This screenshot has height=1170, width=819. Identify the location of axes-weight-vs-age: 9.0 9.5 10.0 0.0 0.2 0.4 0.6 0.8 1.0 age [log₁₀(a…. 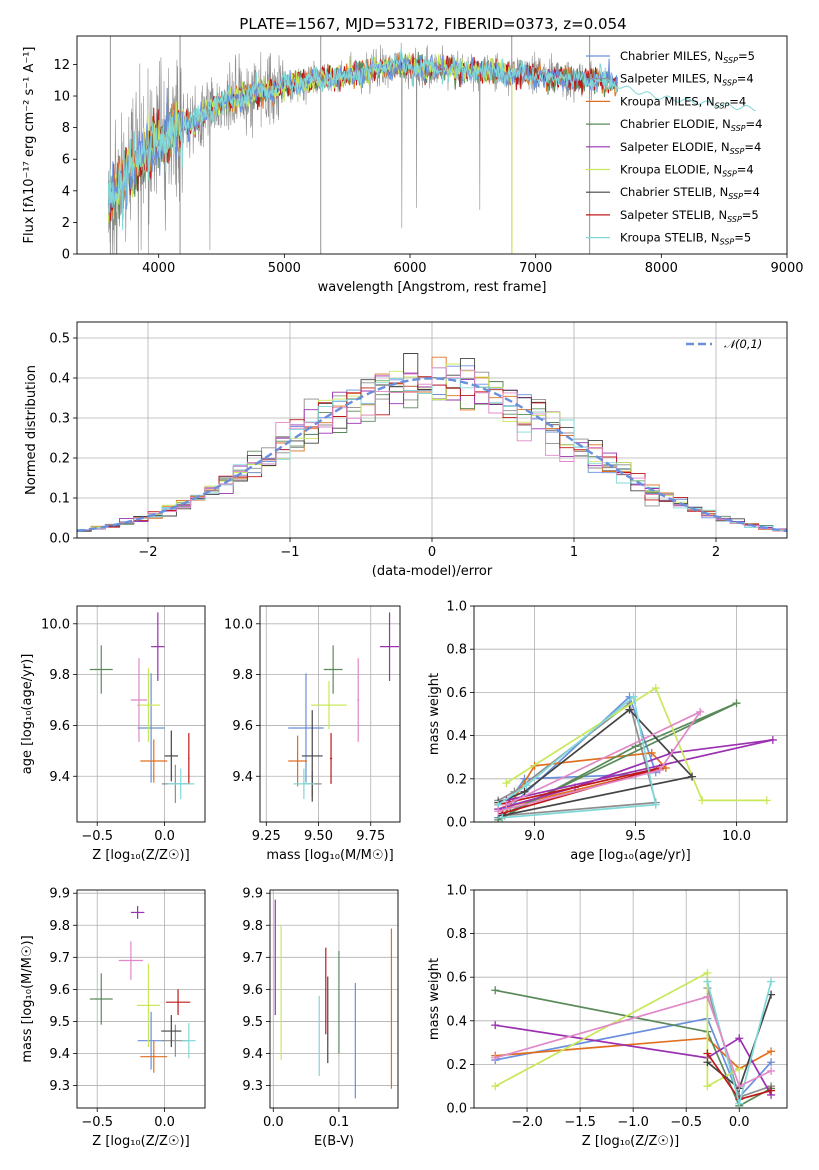
(607, 731).